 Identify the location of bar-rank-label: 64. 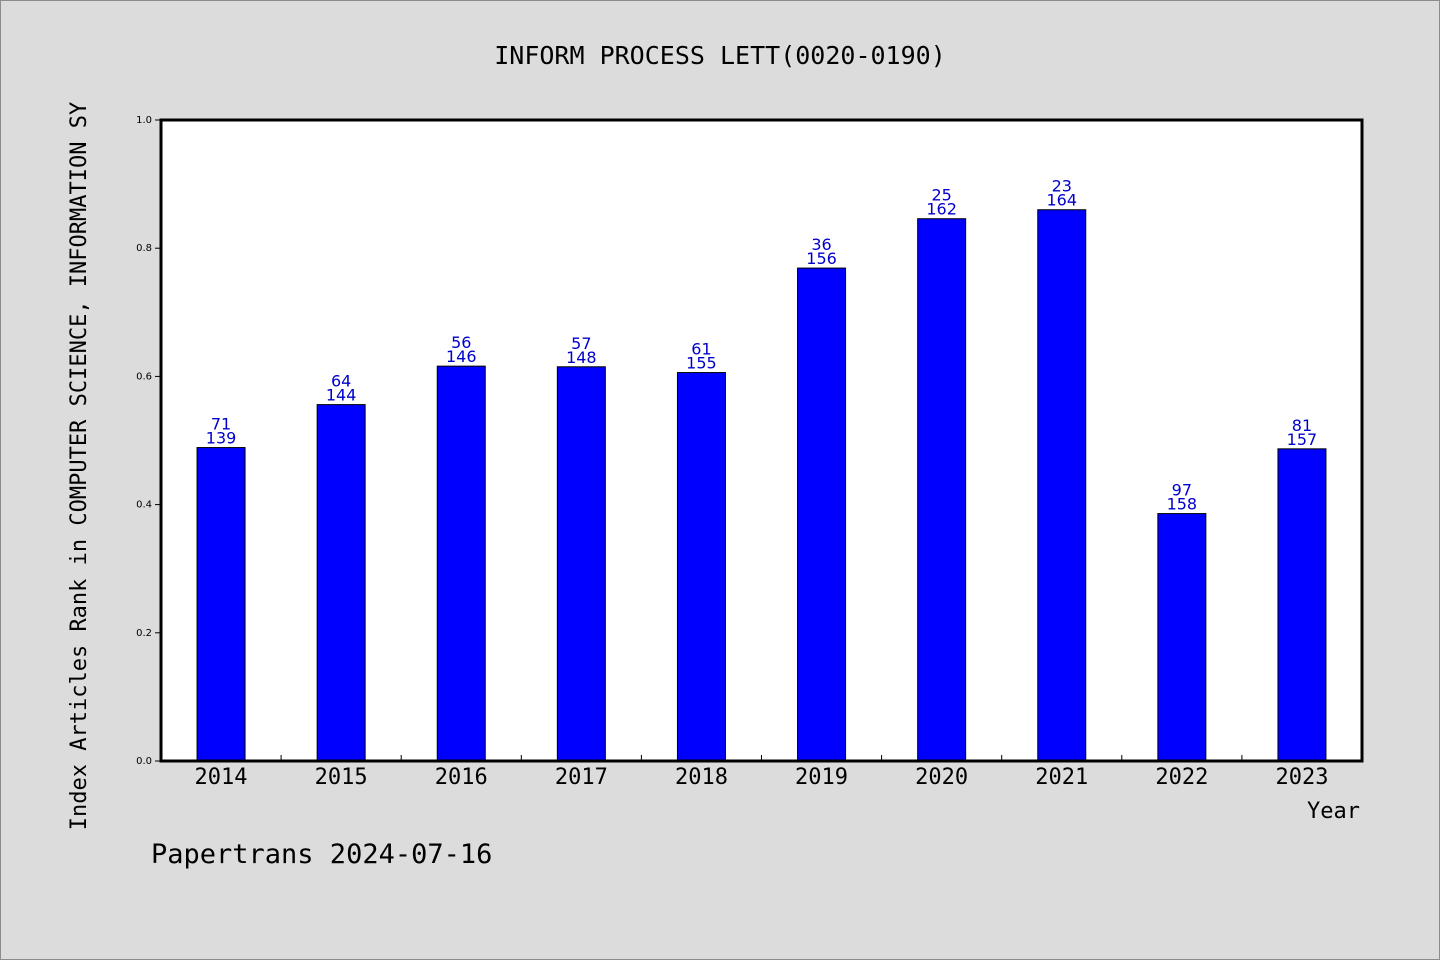
(341, 381).